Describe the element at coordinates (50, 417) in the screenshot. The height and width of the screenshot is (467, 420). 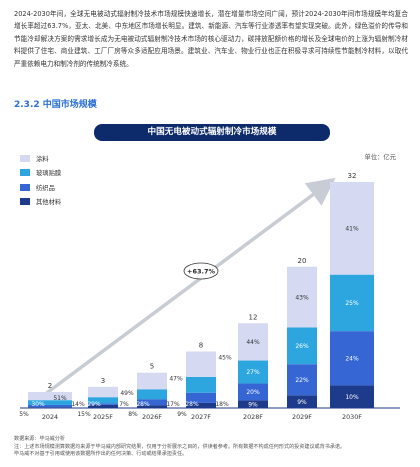
I see `category-label: 2024` at that location.